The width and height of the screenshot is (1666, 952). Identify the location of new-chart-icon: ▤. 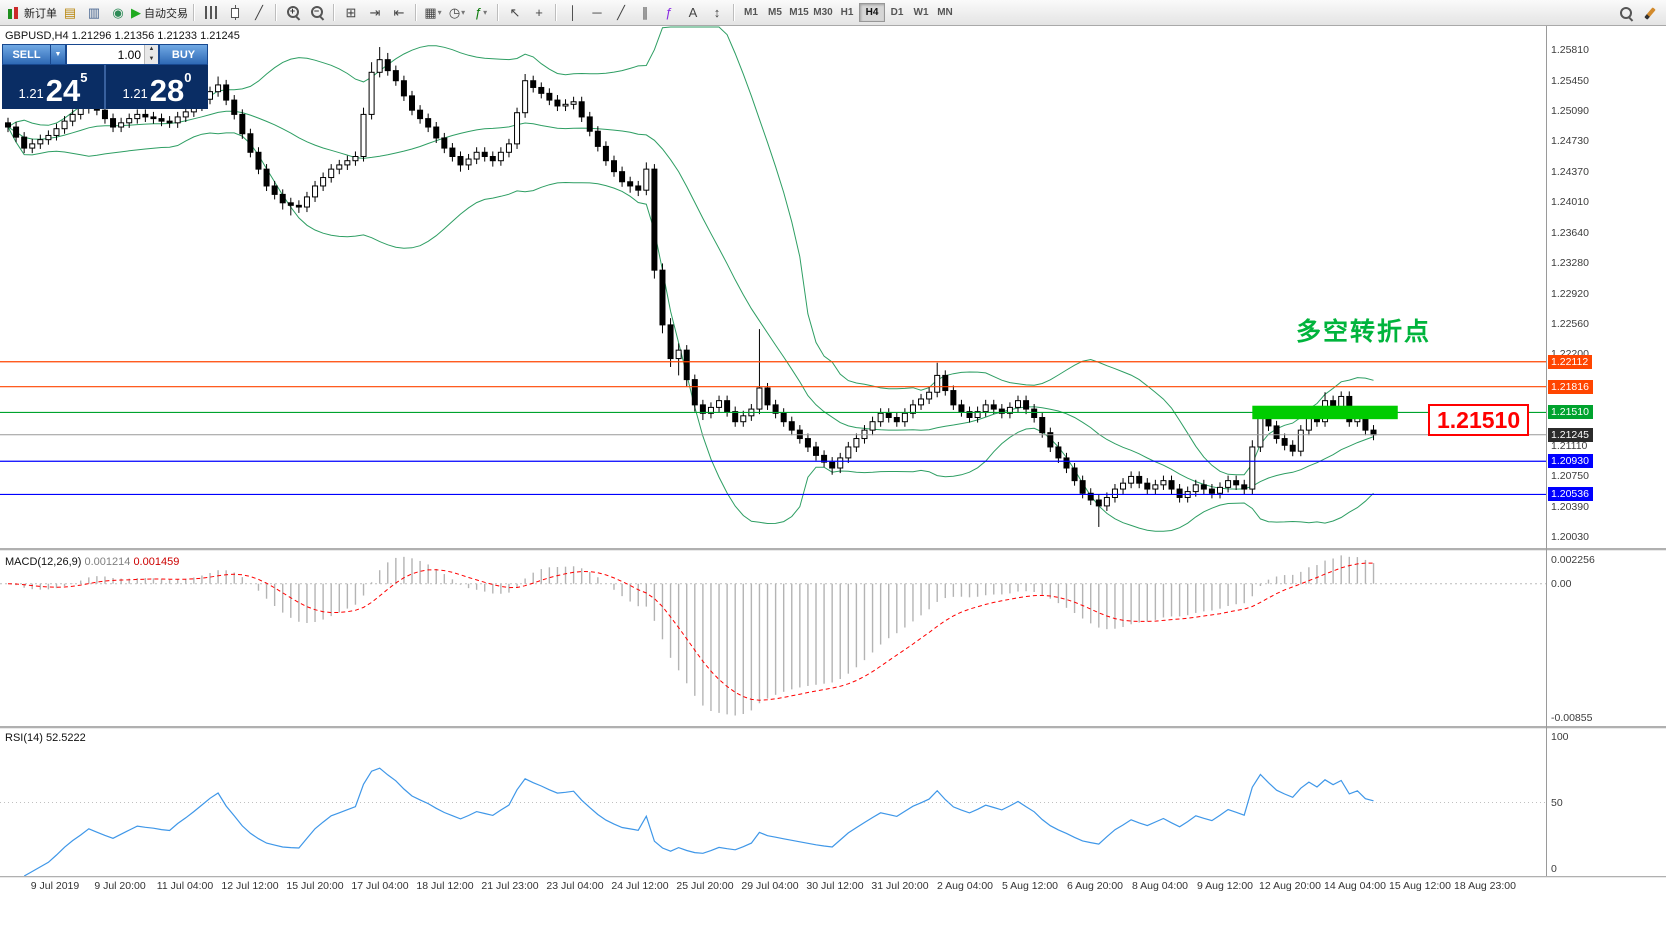
(70, 13).